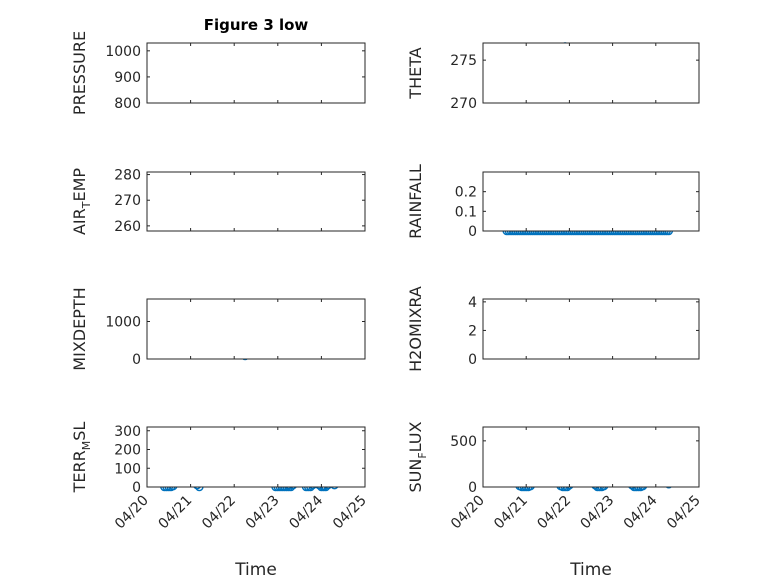  Describe the element at coordinates (86, 205) in the screenshot. I see `y-axis-label-subscript: T` at that location.